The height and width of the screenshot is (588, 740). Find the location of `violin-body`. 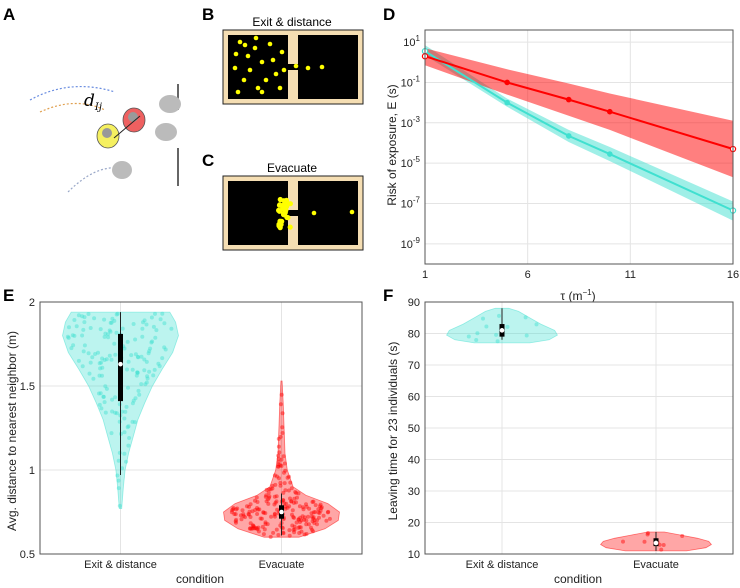

violin-body is located at coordinates (281, 459).